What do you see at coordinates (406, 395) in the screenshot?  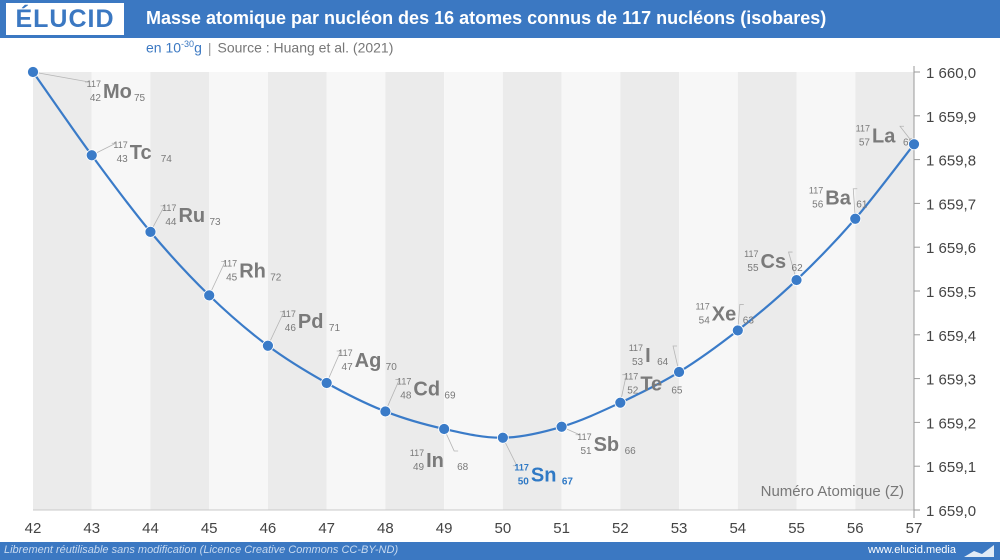 I see `proton-count: 48` at bounding box center [406, 395].